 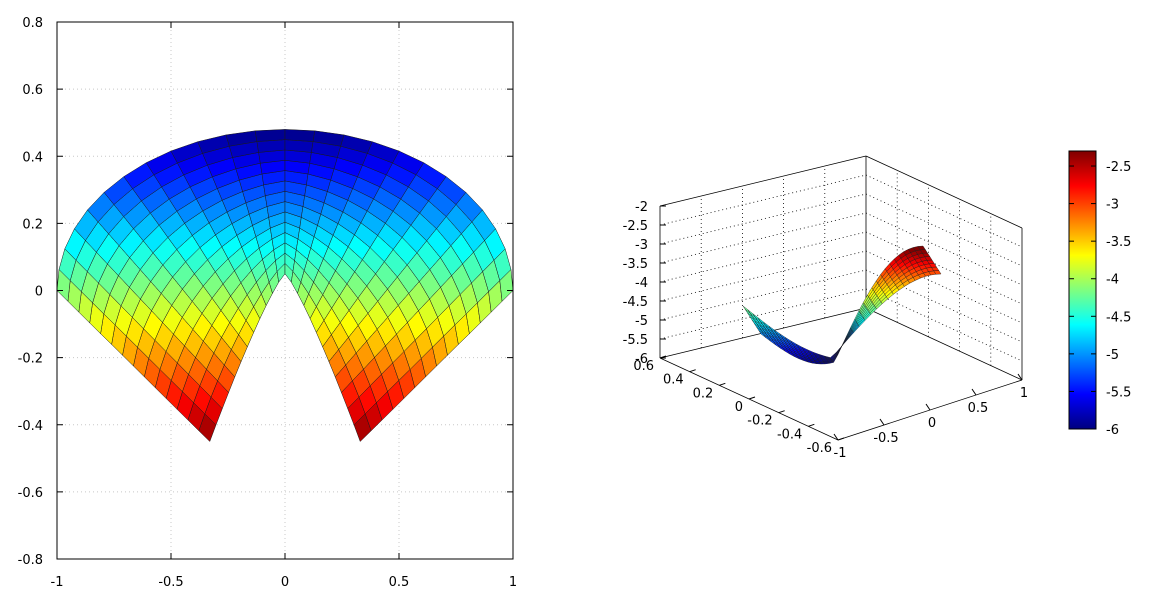 I want to click on colorbar-tick-label: -4, so click(x=1112, y=280).